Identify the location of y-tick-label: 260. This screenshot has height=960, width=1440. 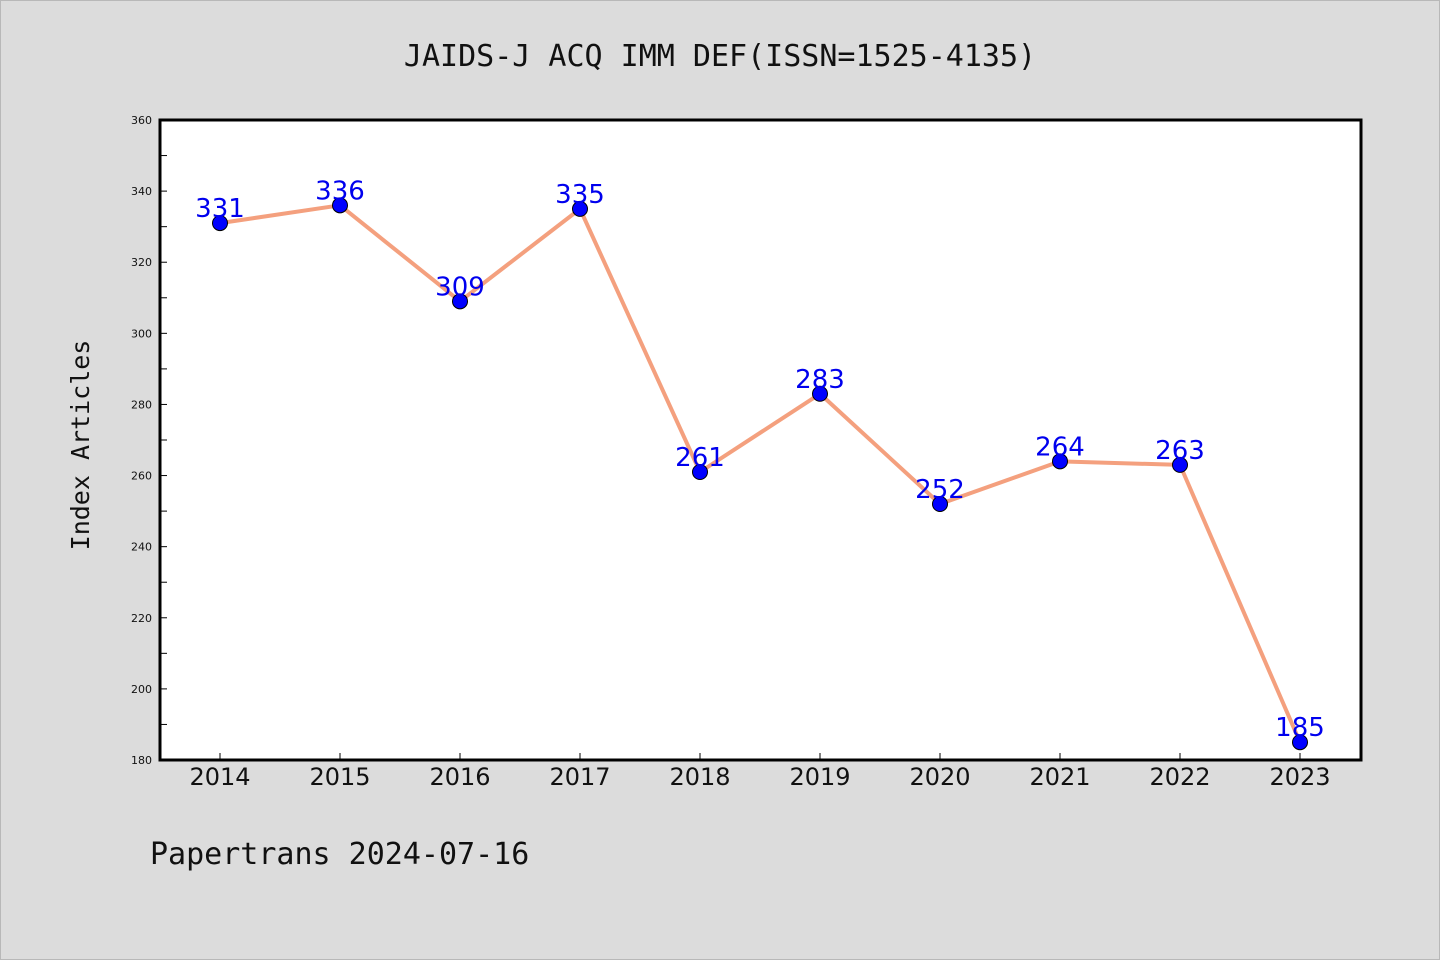
(141, 476).